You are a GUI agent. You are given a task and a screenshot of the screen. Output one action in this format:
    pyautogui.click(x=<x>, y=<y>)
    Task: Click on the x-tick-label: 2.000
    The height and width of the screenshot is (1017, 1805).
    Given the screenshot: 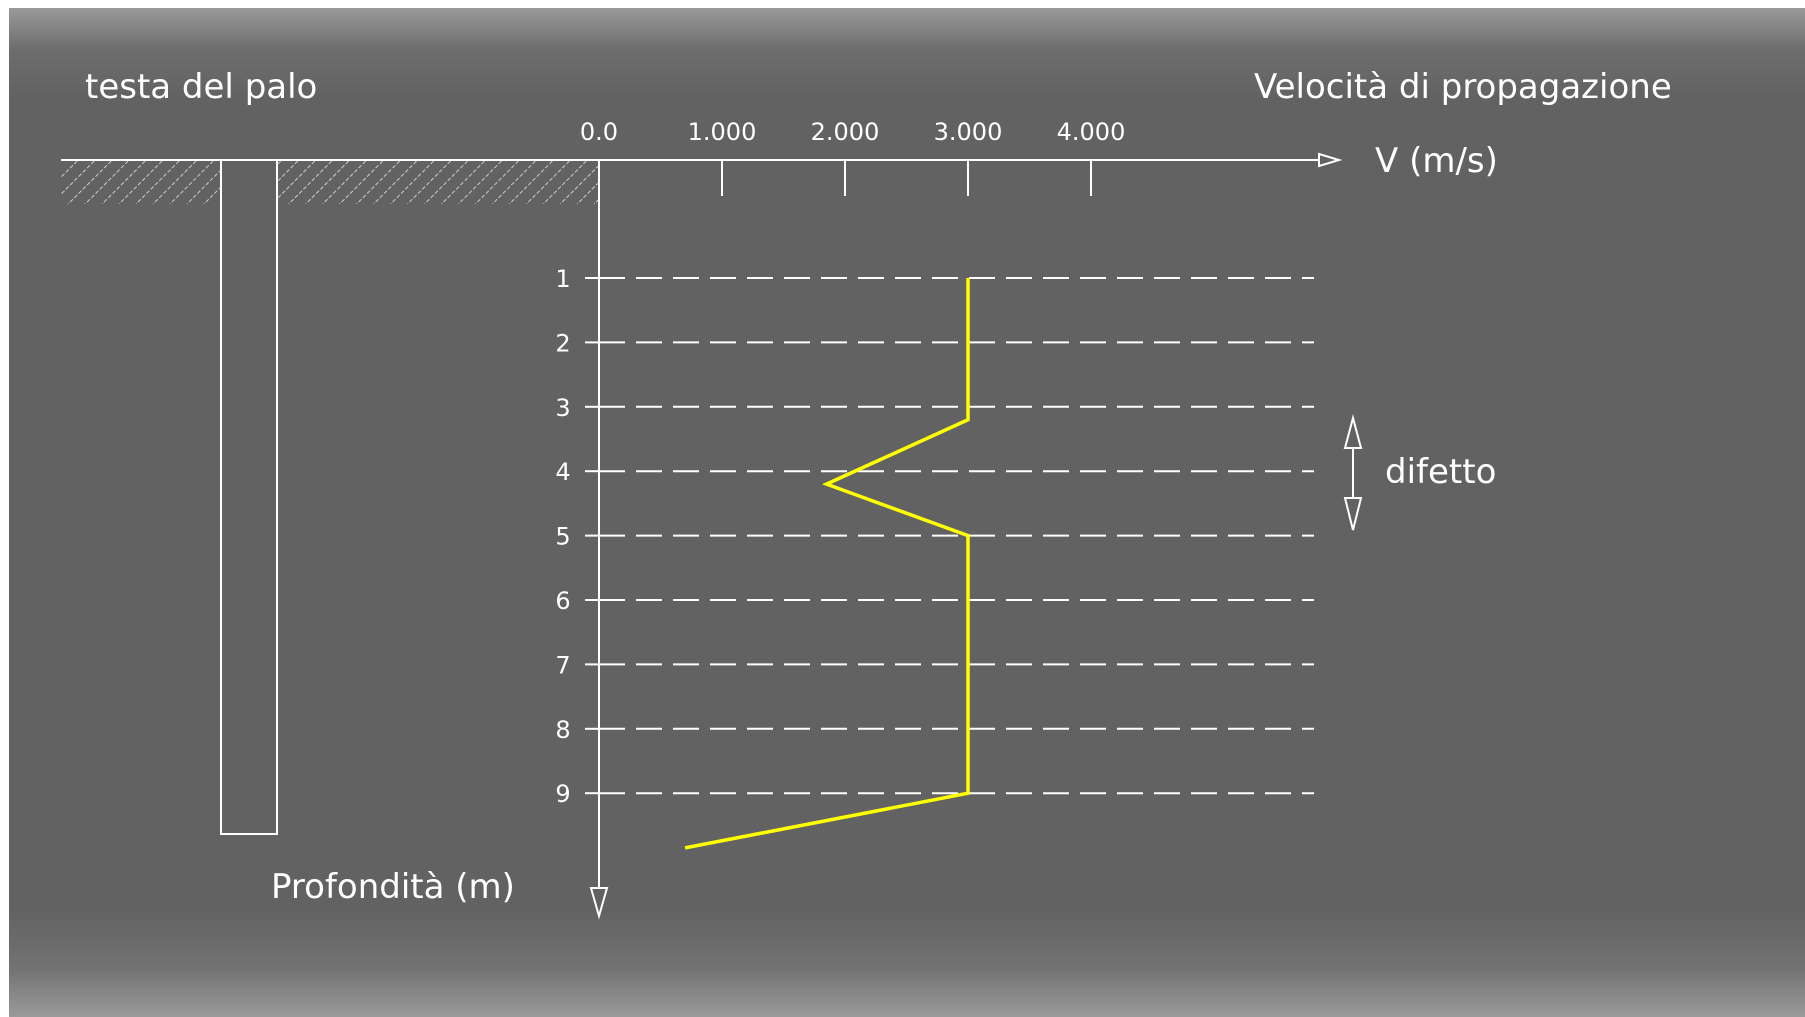 What is the action you would take?
    pyautogui.click(x=845, y=132)
    